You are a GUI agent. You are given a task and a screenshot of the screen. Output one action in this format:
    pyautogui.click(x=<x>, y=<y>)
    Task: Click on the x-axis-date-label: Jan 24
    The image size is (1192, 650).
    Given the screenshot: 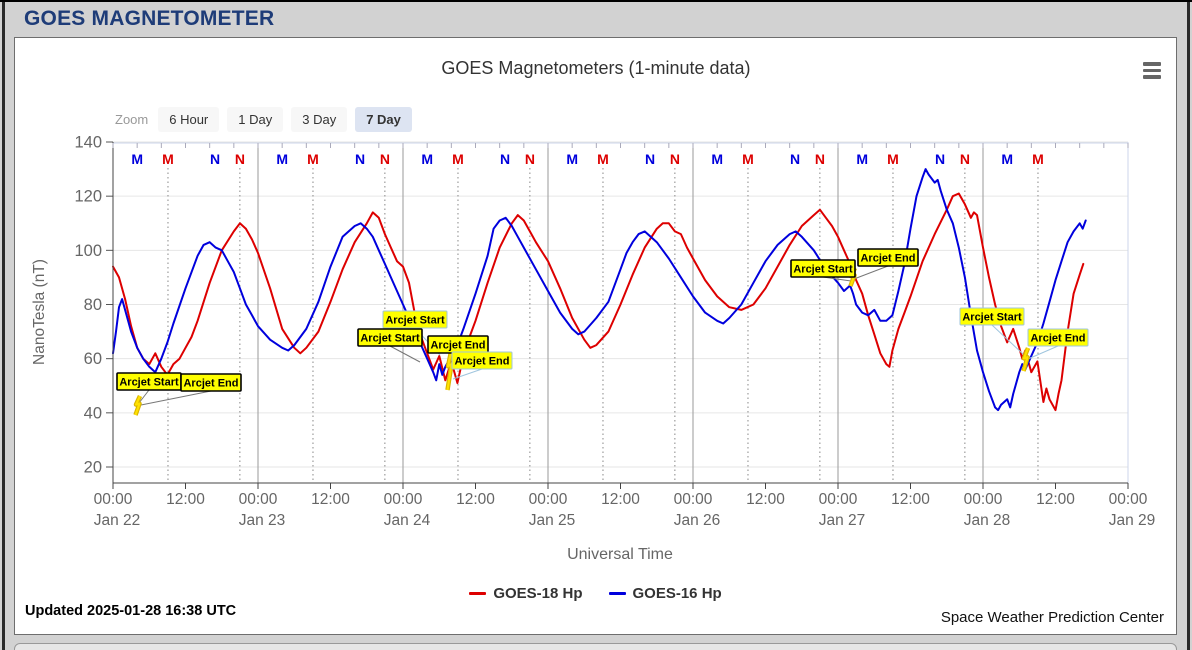 What is the action you would take?
    pyautogui.click(x=407, y=520)
    